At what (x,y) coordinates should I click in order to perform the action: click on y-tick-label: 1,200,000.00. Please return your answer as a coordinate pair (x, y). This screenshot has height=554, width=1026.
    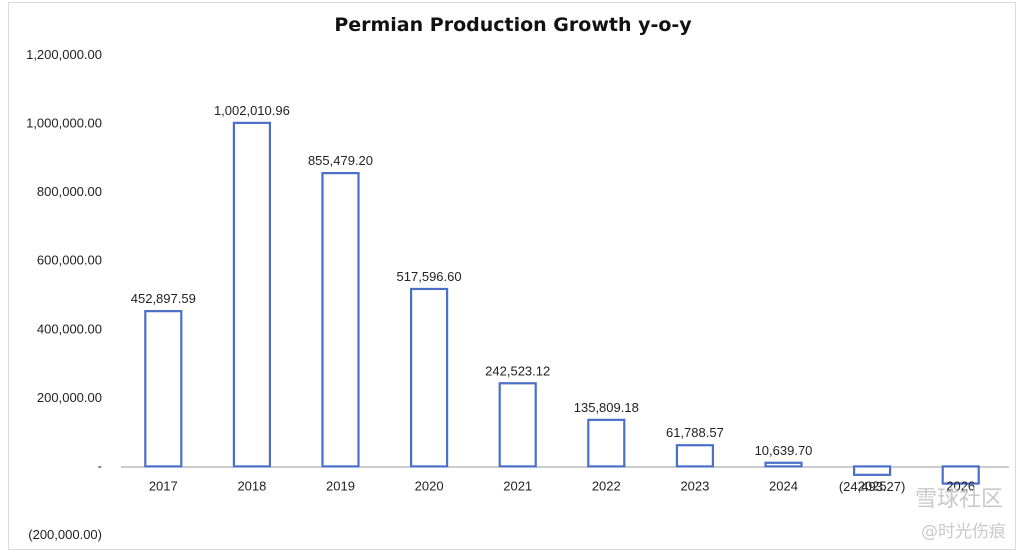
    Looking at the image, I should click on (64, 54).